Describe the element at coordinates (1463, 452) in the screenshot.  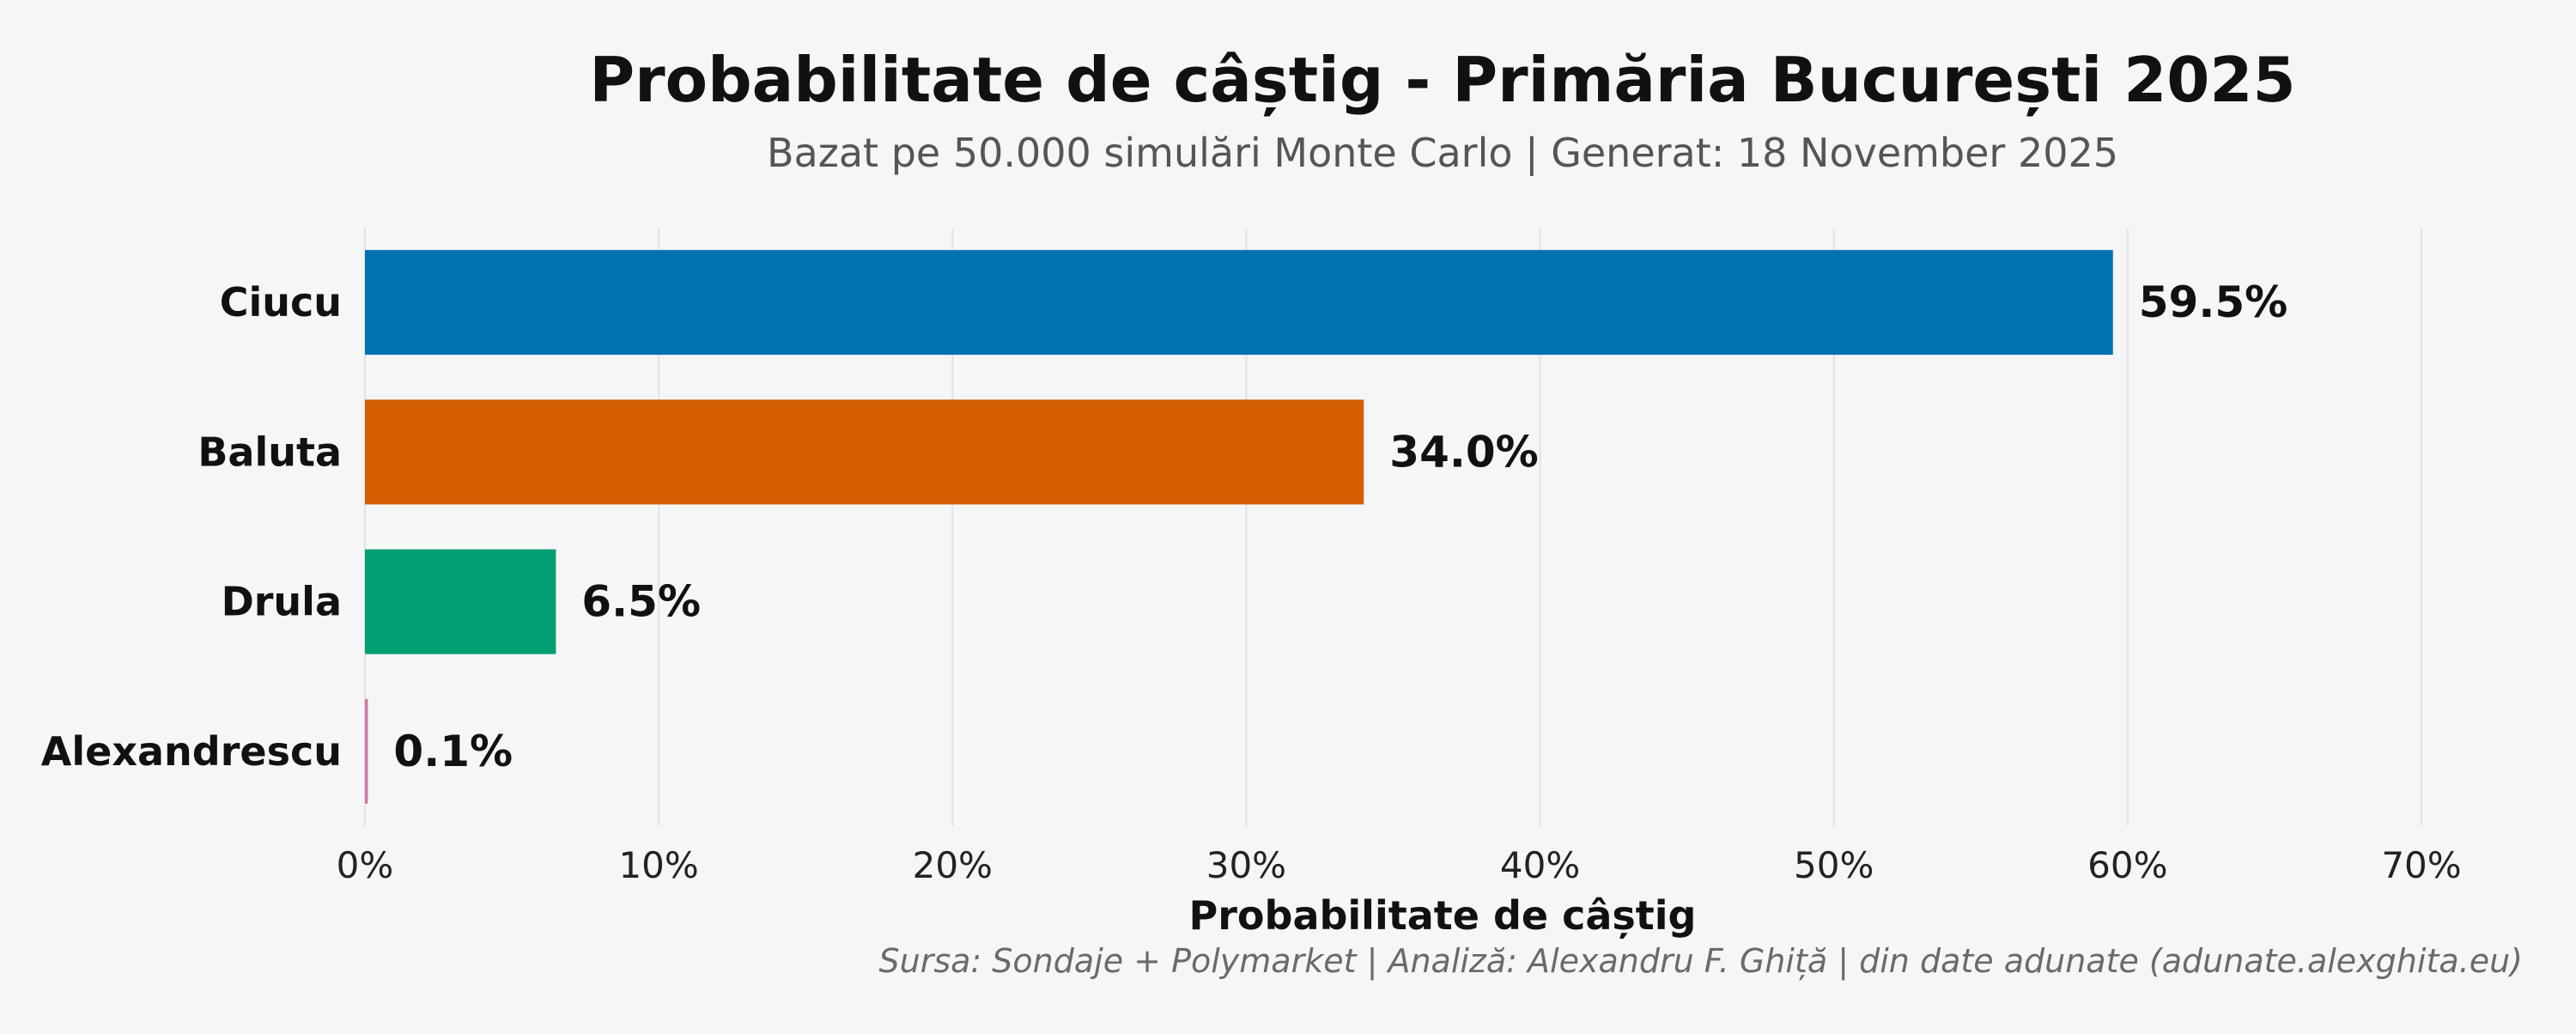
I see `value-label: 34.0%` at that location.